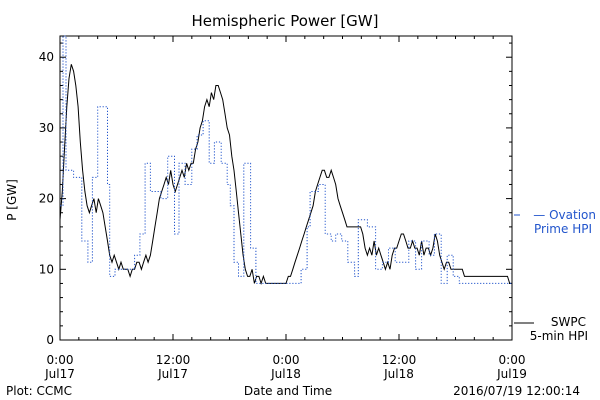 The image size is (600, 400). I want to click on y-tick-label: 20, so click(46, 199).